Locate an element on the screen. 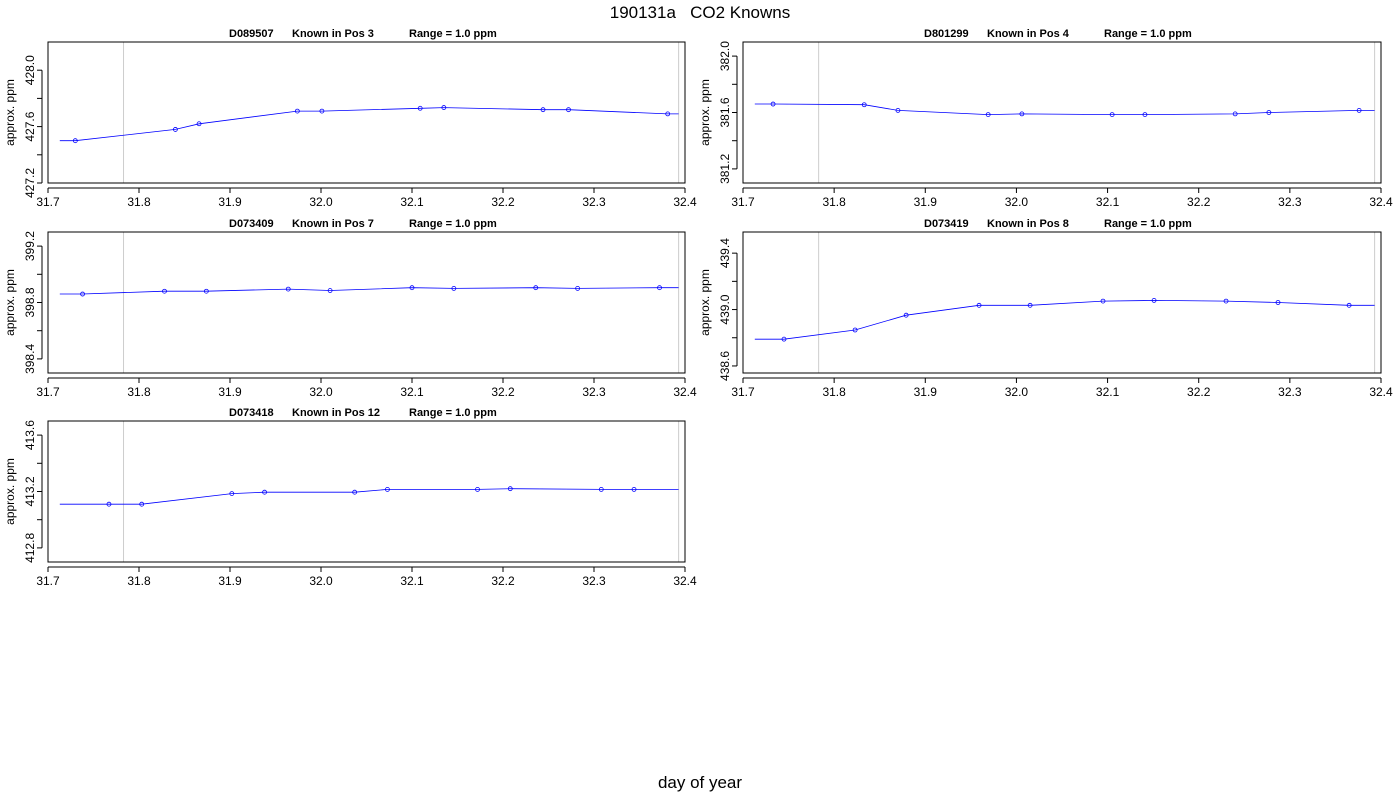 Image resolution: width=1400 pixels, height=800 pixels. y-tick-label: 439.0 is located at coordinates (725, 309).